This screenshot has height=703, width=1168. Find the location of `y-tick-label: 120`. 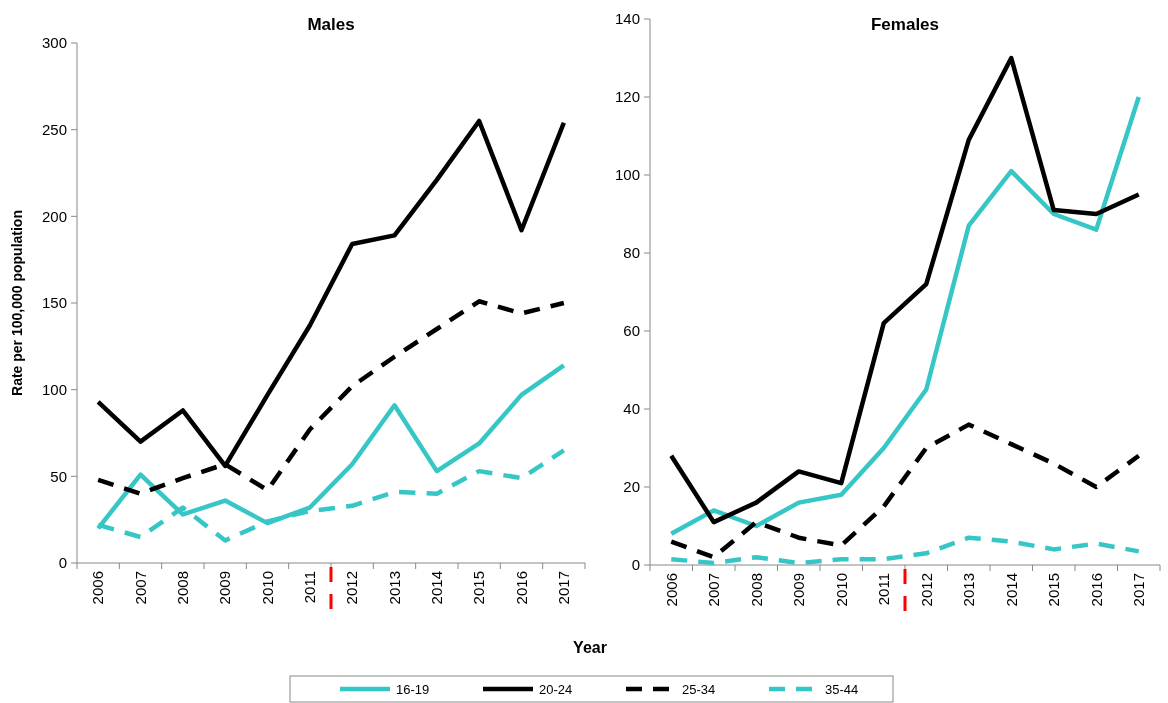

y-tick-label: 120 is located at coordinates (627, 97).